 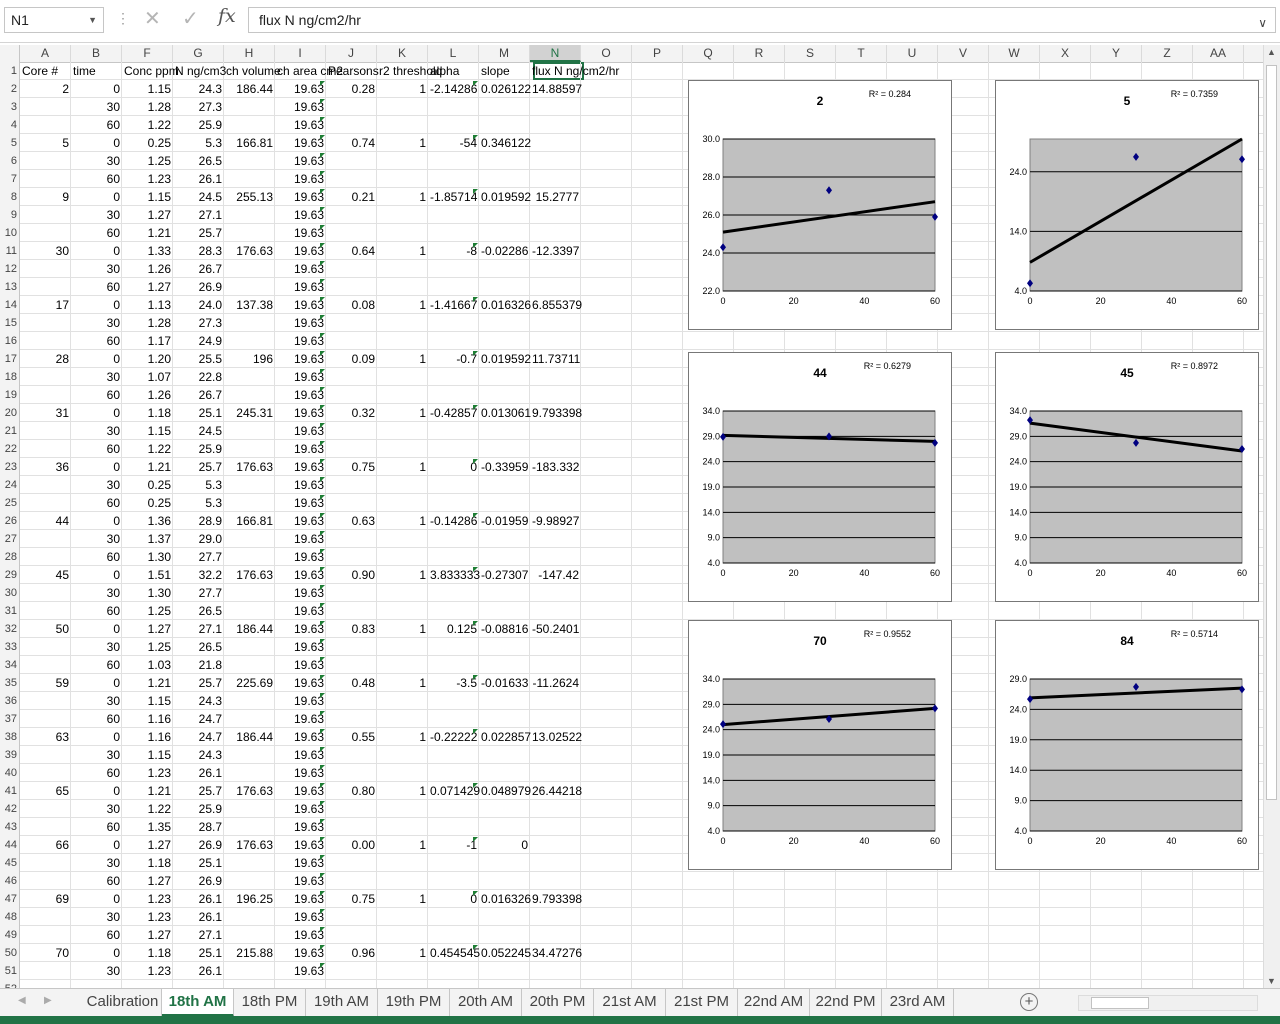 I want to click on cell-f13: 1.27, so click(x=159, y=287).